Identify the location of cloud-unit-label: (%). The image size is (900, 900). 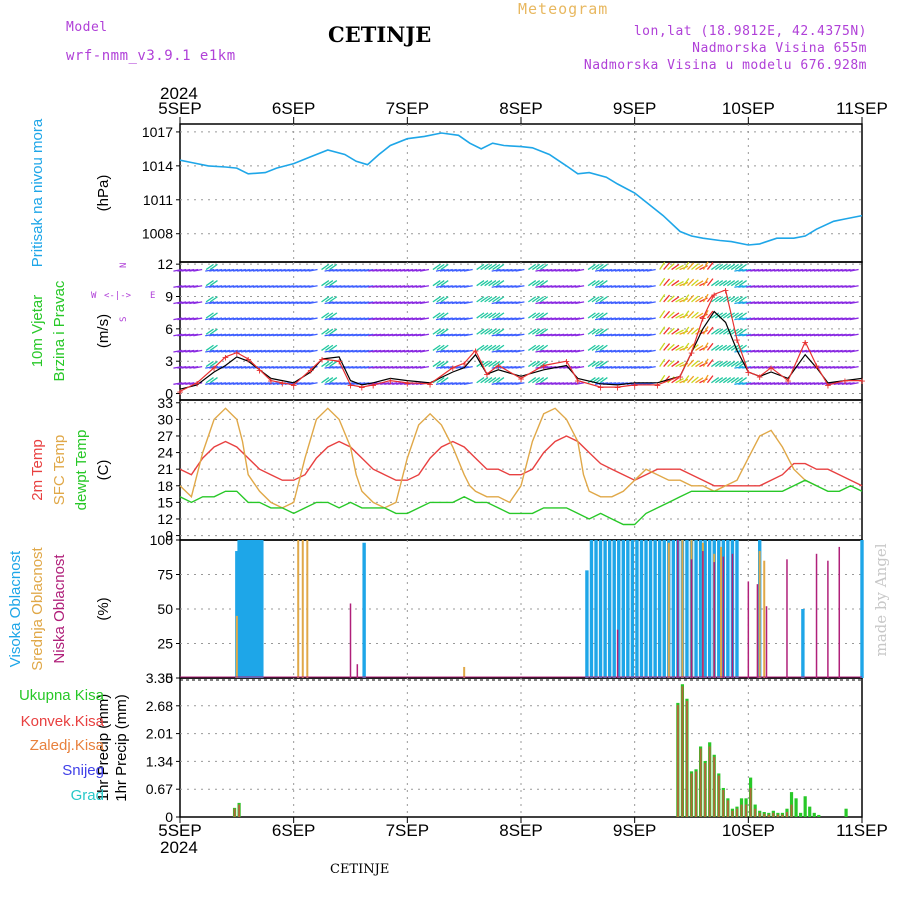
(103, 608).